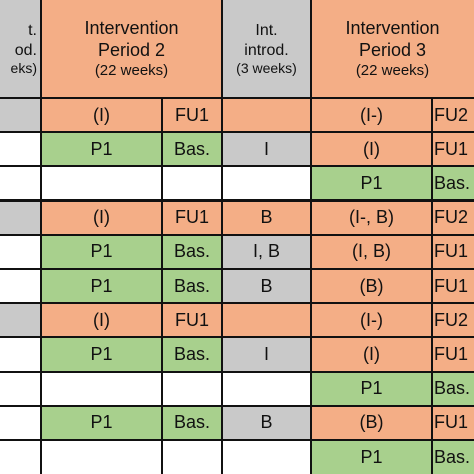  What do you see at coordinates (25, 50) in the screenshot?
I see `header-line: od.` at bounding box center [25, 50].